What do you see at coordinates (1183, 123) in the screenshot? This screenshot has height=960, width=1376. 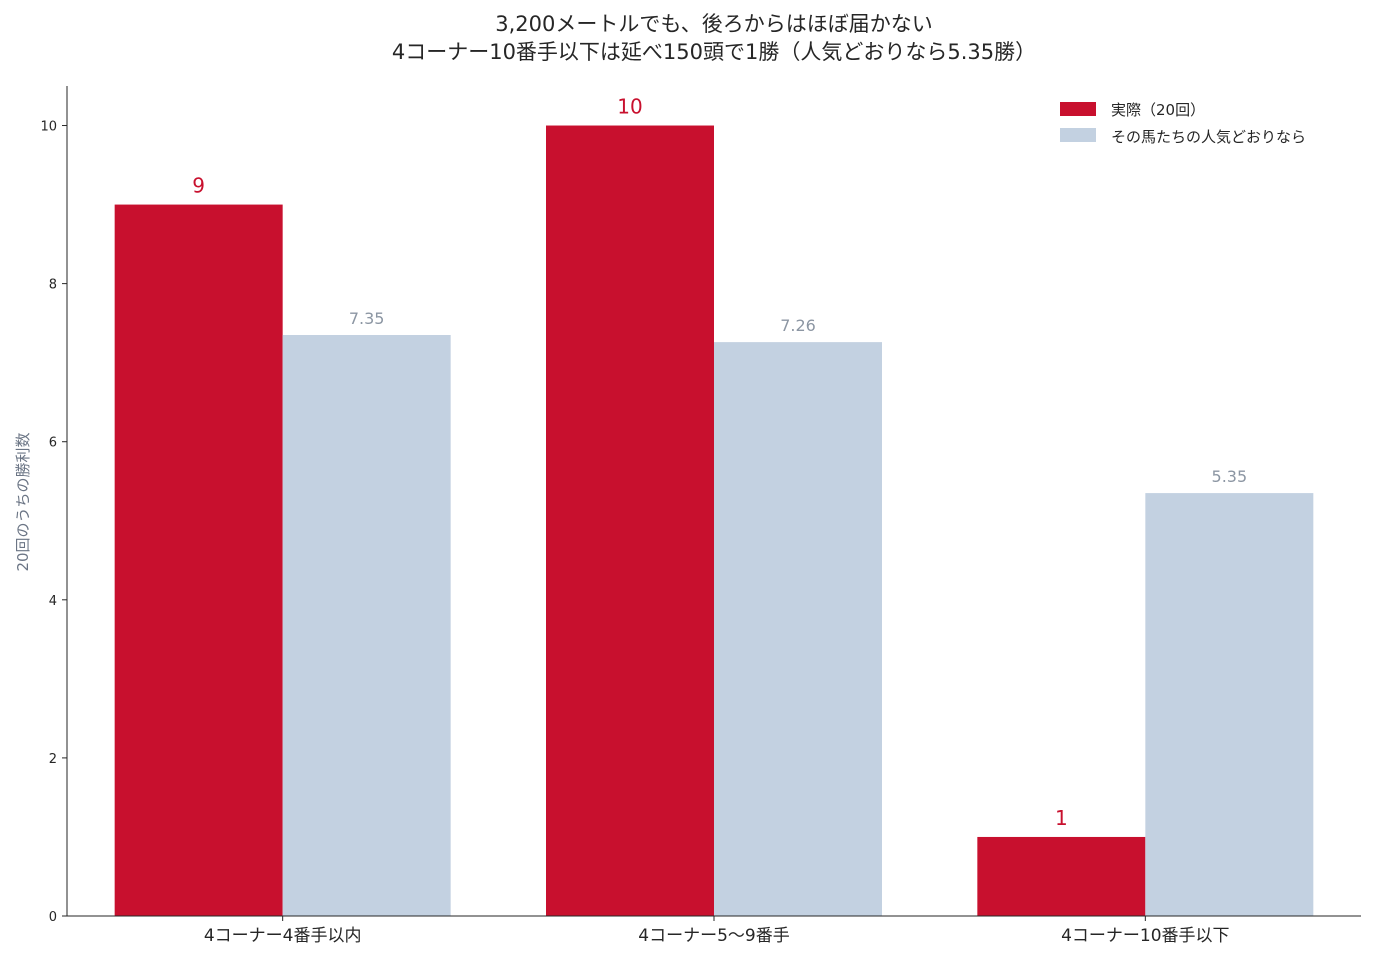 I see `legend: 実際（20回） その馬たちの人気どおりなら` at bounding box center [1183, 123].